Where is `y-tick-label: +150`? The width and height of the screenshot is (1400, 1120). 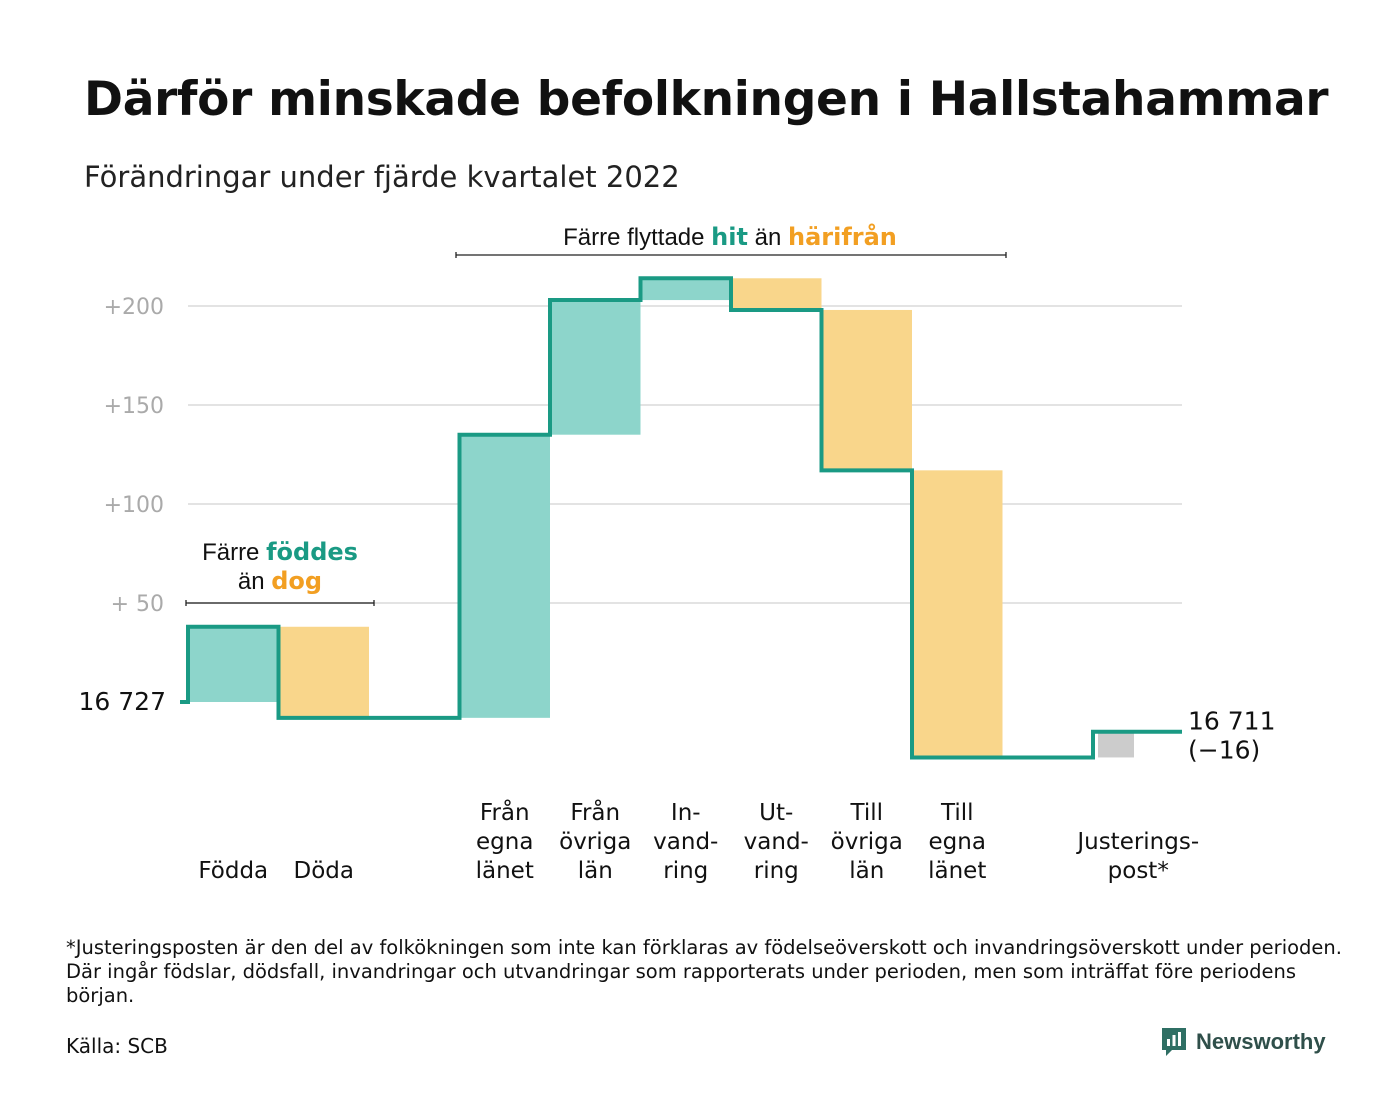 y-tick-label: +150 is located at coordinates (134, 406).